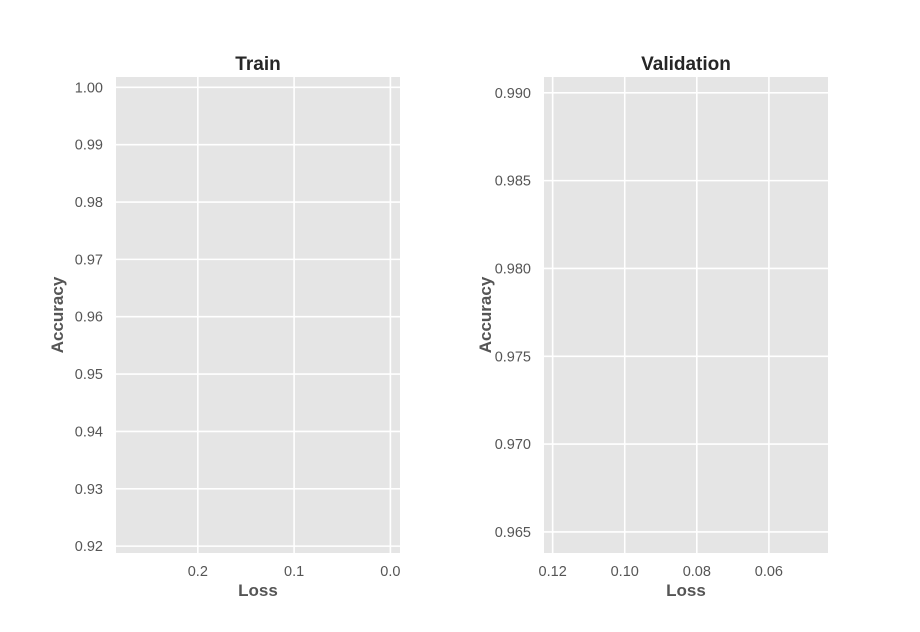 This screenshot has width=920, height=632. What do you see at coordinates (258, 590) in the screenshot?
I see `train-x-axis-label: Loss` at bounding box center [258, 590].